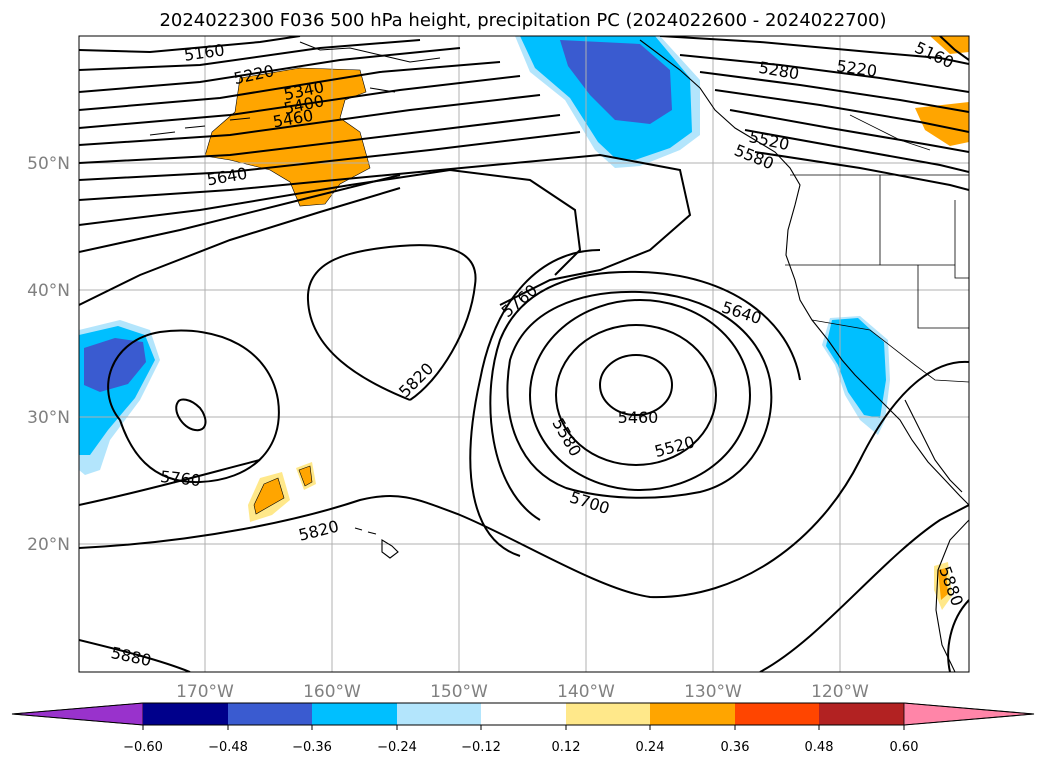 The width and height of the screenshot is (1047, 765). Describe the element at coordinates (713, 692) in the screenshot. I see `lon-label: 130°W` at that location.